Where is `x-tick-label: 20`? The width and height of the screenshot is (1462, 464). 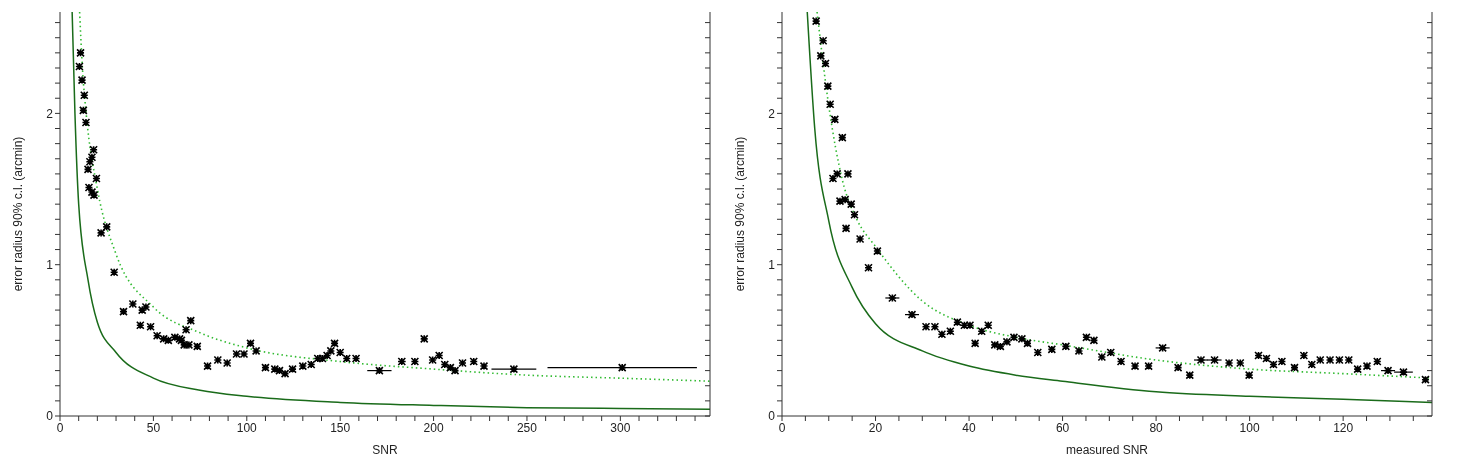
x-tick-label: 20 is located at coordinates (875, 427).